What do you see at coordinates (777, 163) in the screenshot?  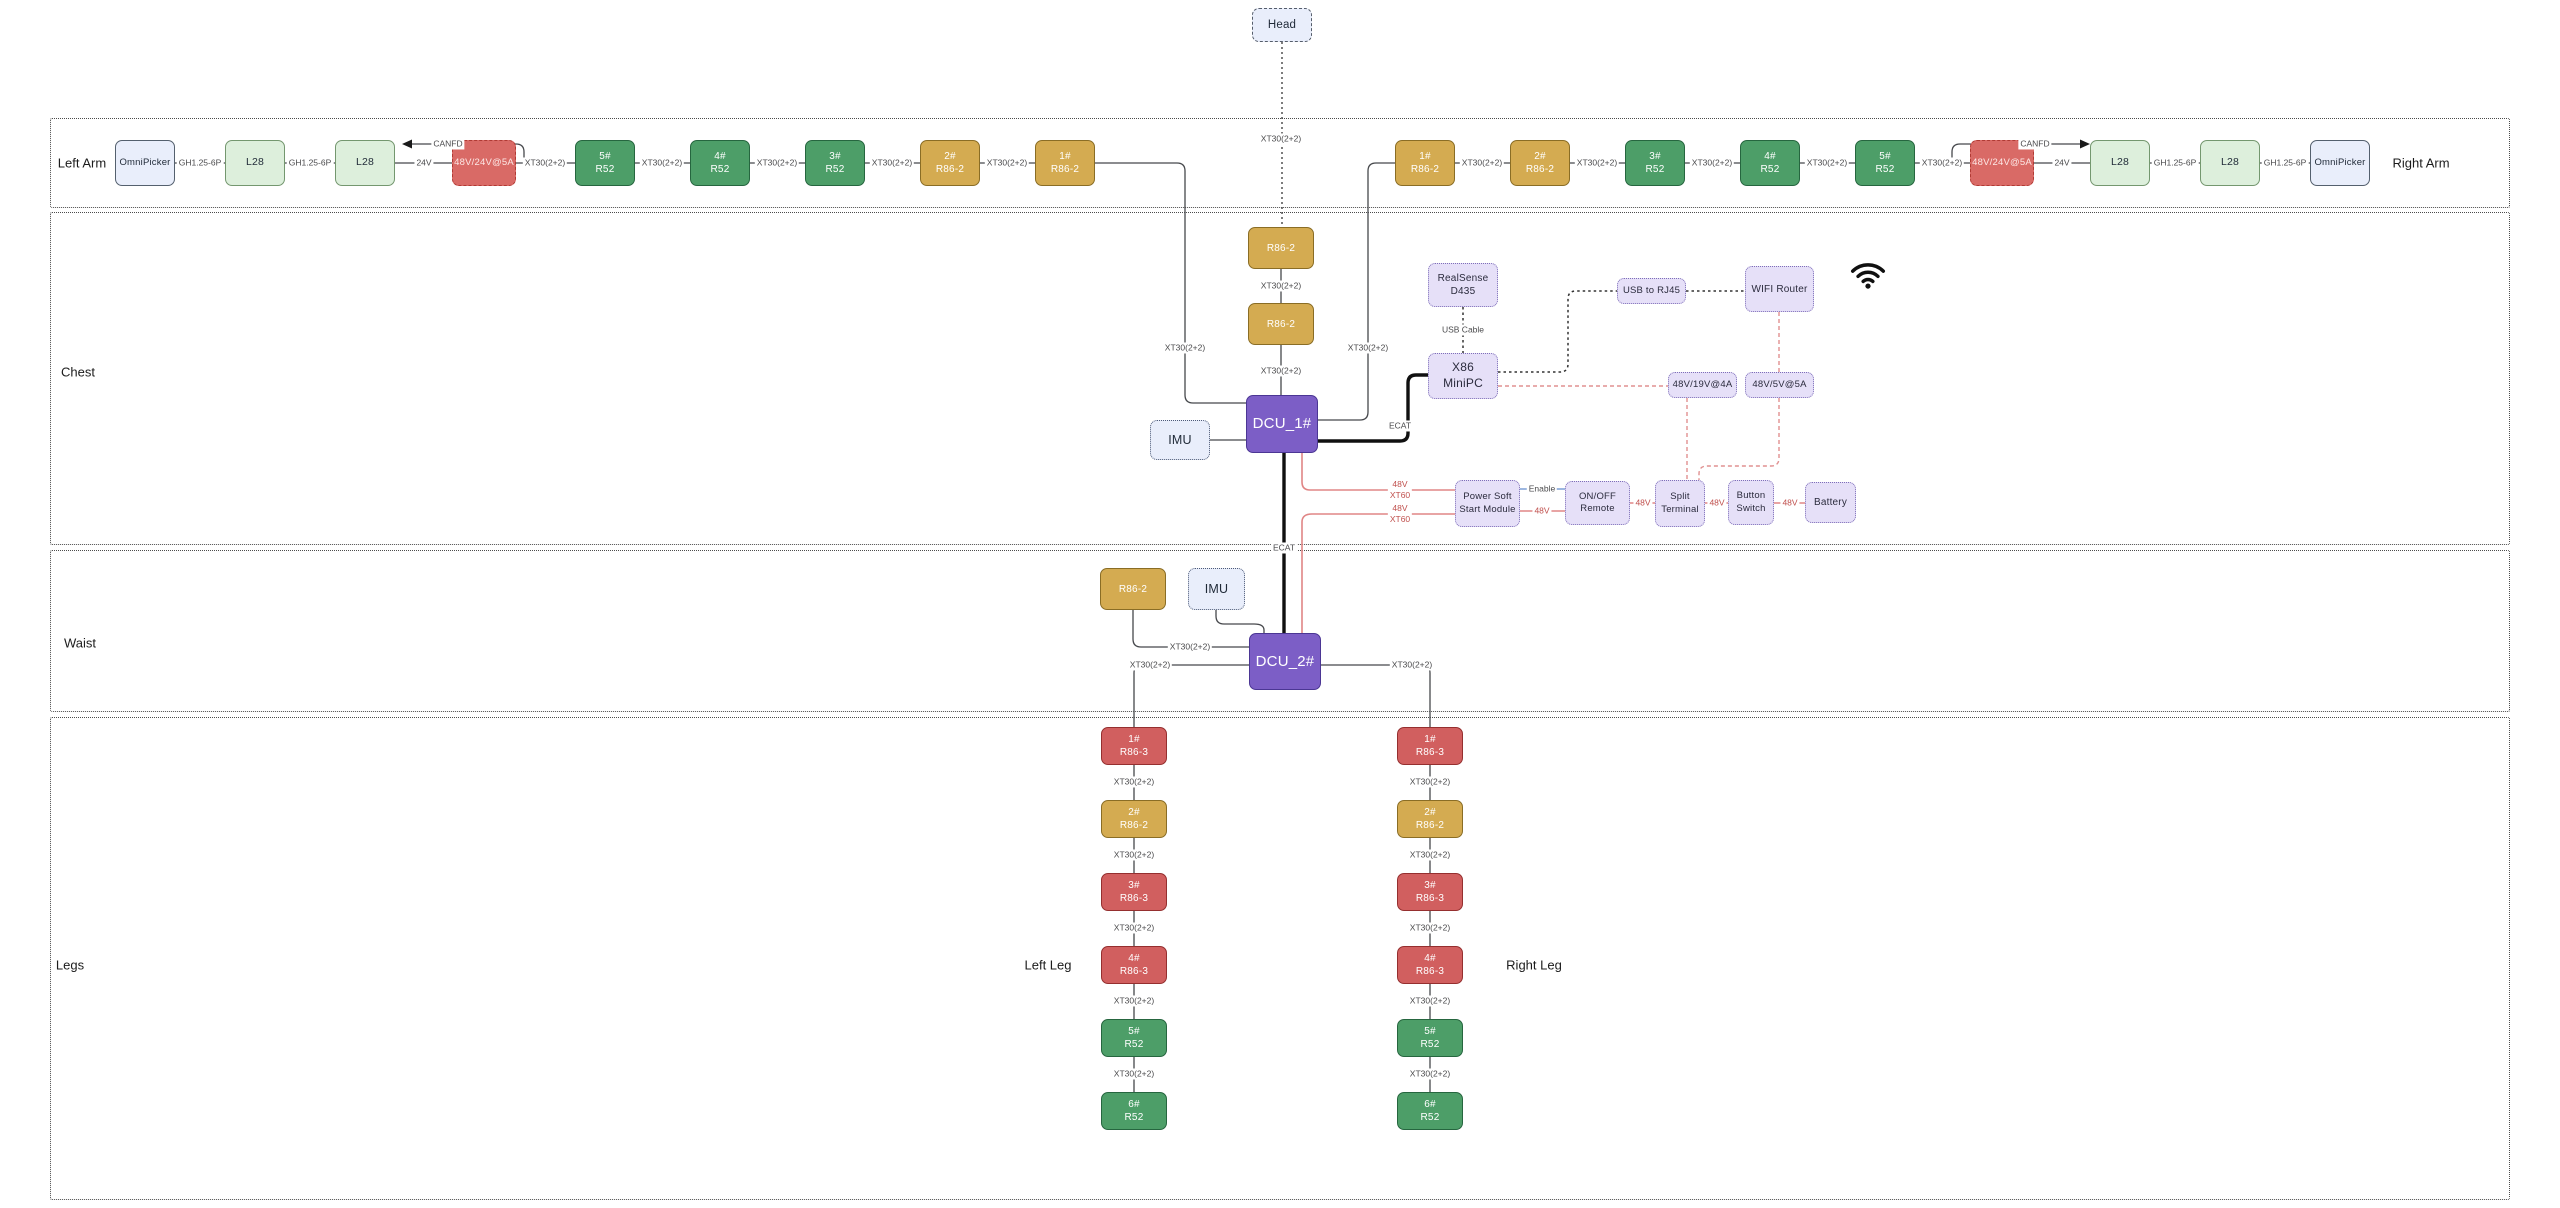 I see `edge-label-a6: XT30(2+2)` at bounding box center [777, 163].